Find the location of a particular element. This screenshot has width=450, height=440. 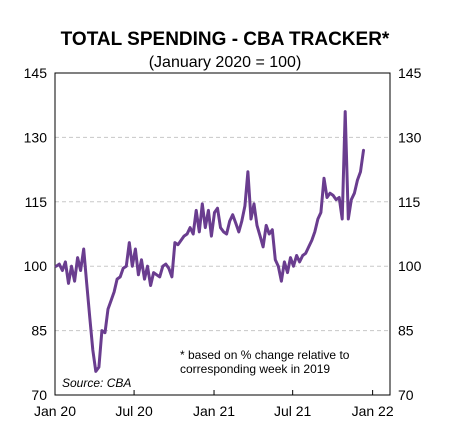

footnote-line-1: * based on % change relative to is located at coordinates (265, 355).